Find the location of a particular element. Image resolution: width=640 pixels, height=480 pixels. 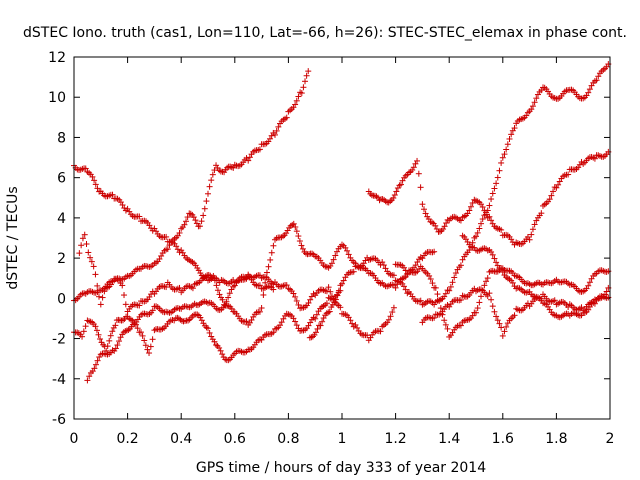

x-tick-label: 1 is located at coordinates (342, 439).